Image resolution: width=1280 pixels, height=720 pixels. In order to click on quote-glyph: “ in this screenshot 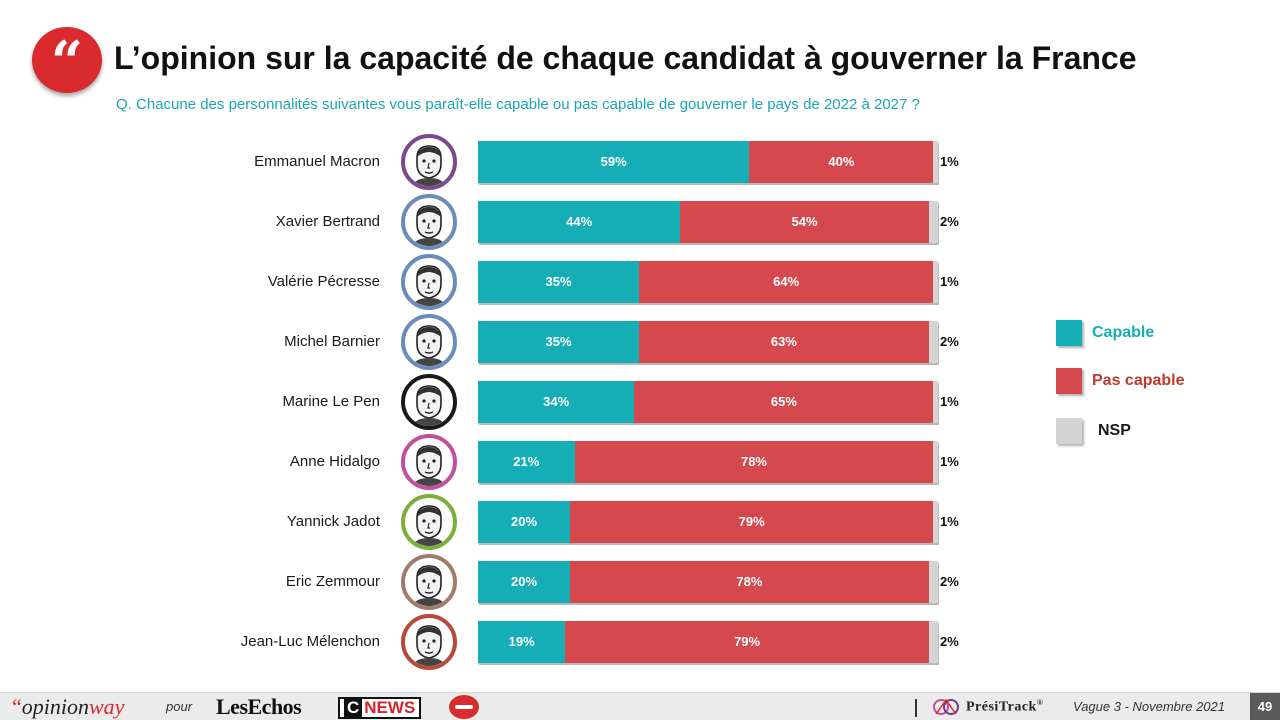, I will do `click(67, 62)`.